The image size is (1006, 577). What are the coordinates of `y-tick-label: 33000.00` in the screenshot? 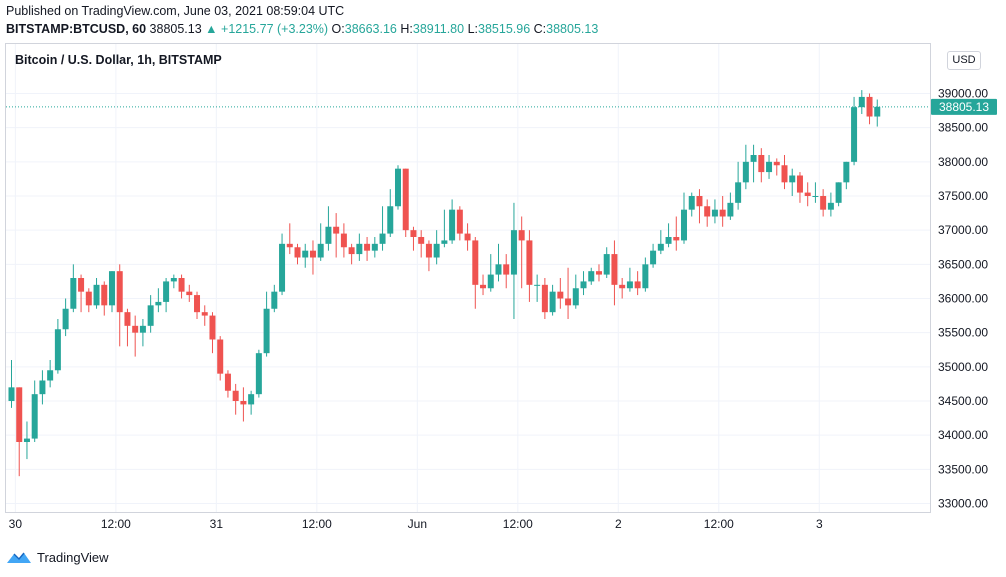 It's located at (963, 504).